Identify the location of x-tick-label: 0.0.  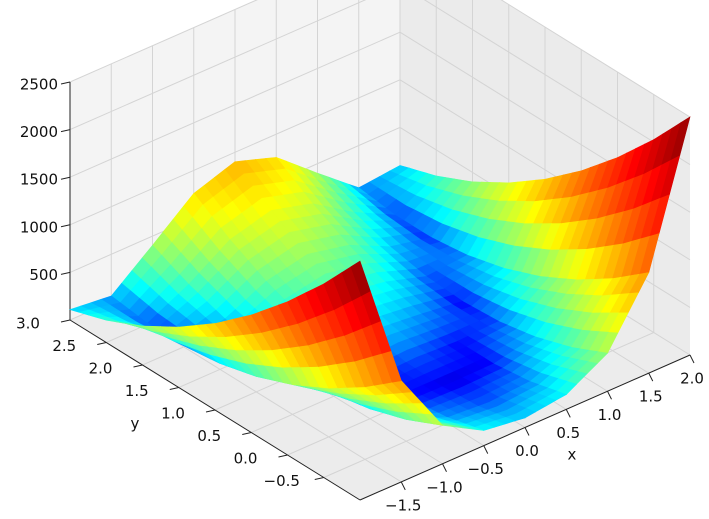
(527, 451).